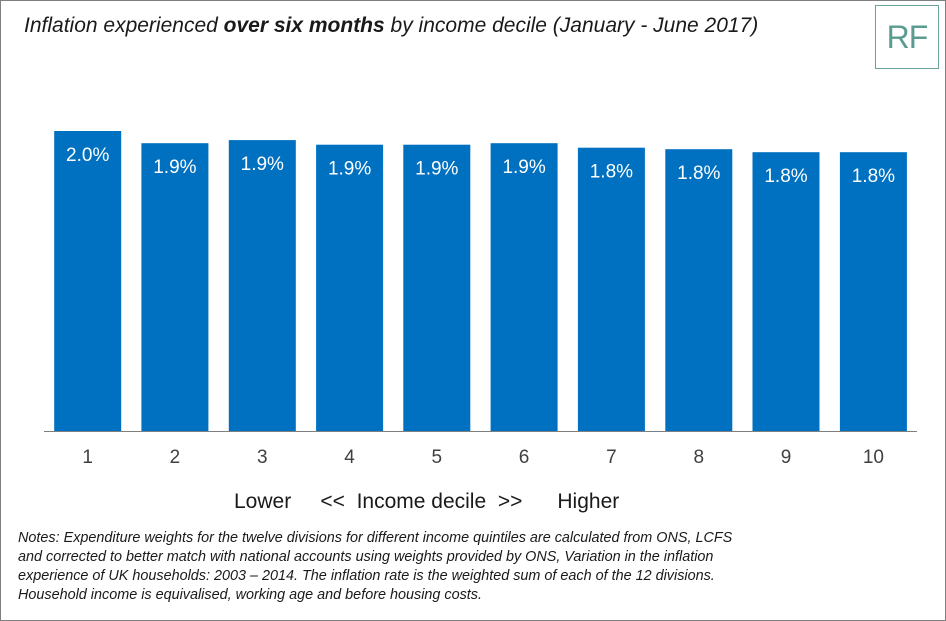 This screenshot has height=621, width=946. I want to click on x-tick-label: 2, so click(175, 457).